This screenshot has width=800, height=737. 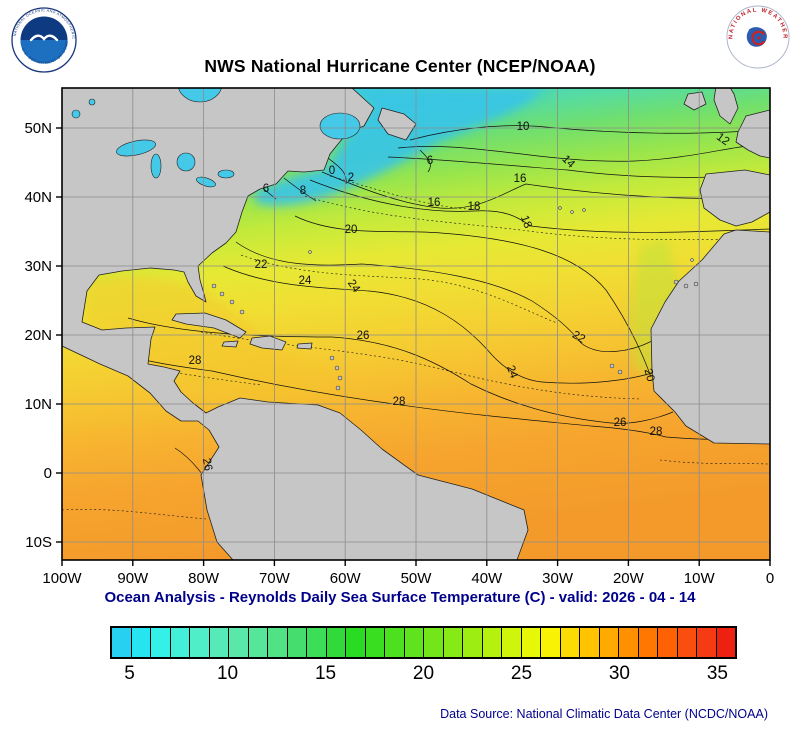 What do you see at coordinates (726, 106) in the screenshot?
I see `land-britain` at bounding box center [726, 106].